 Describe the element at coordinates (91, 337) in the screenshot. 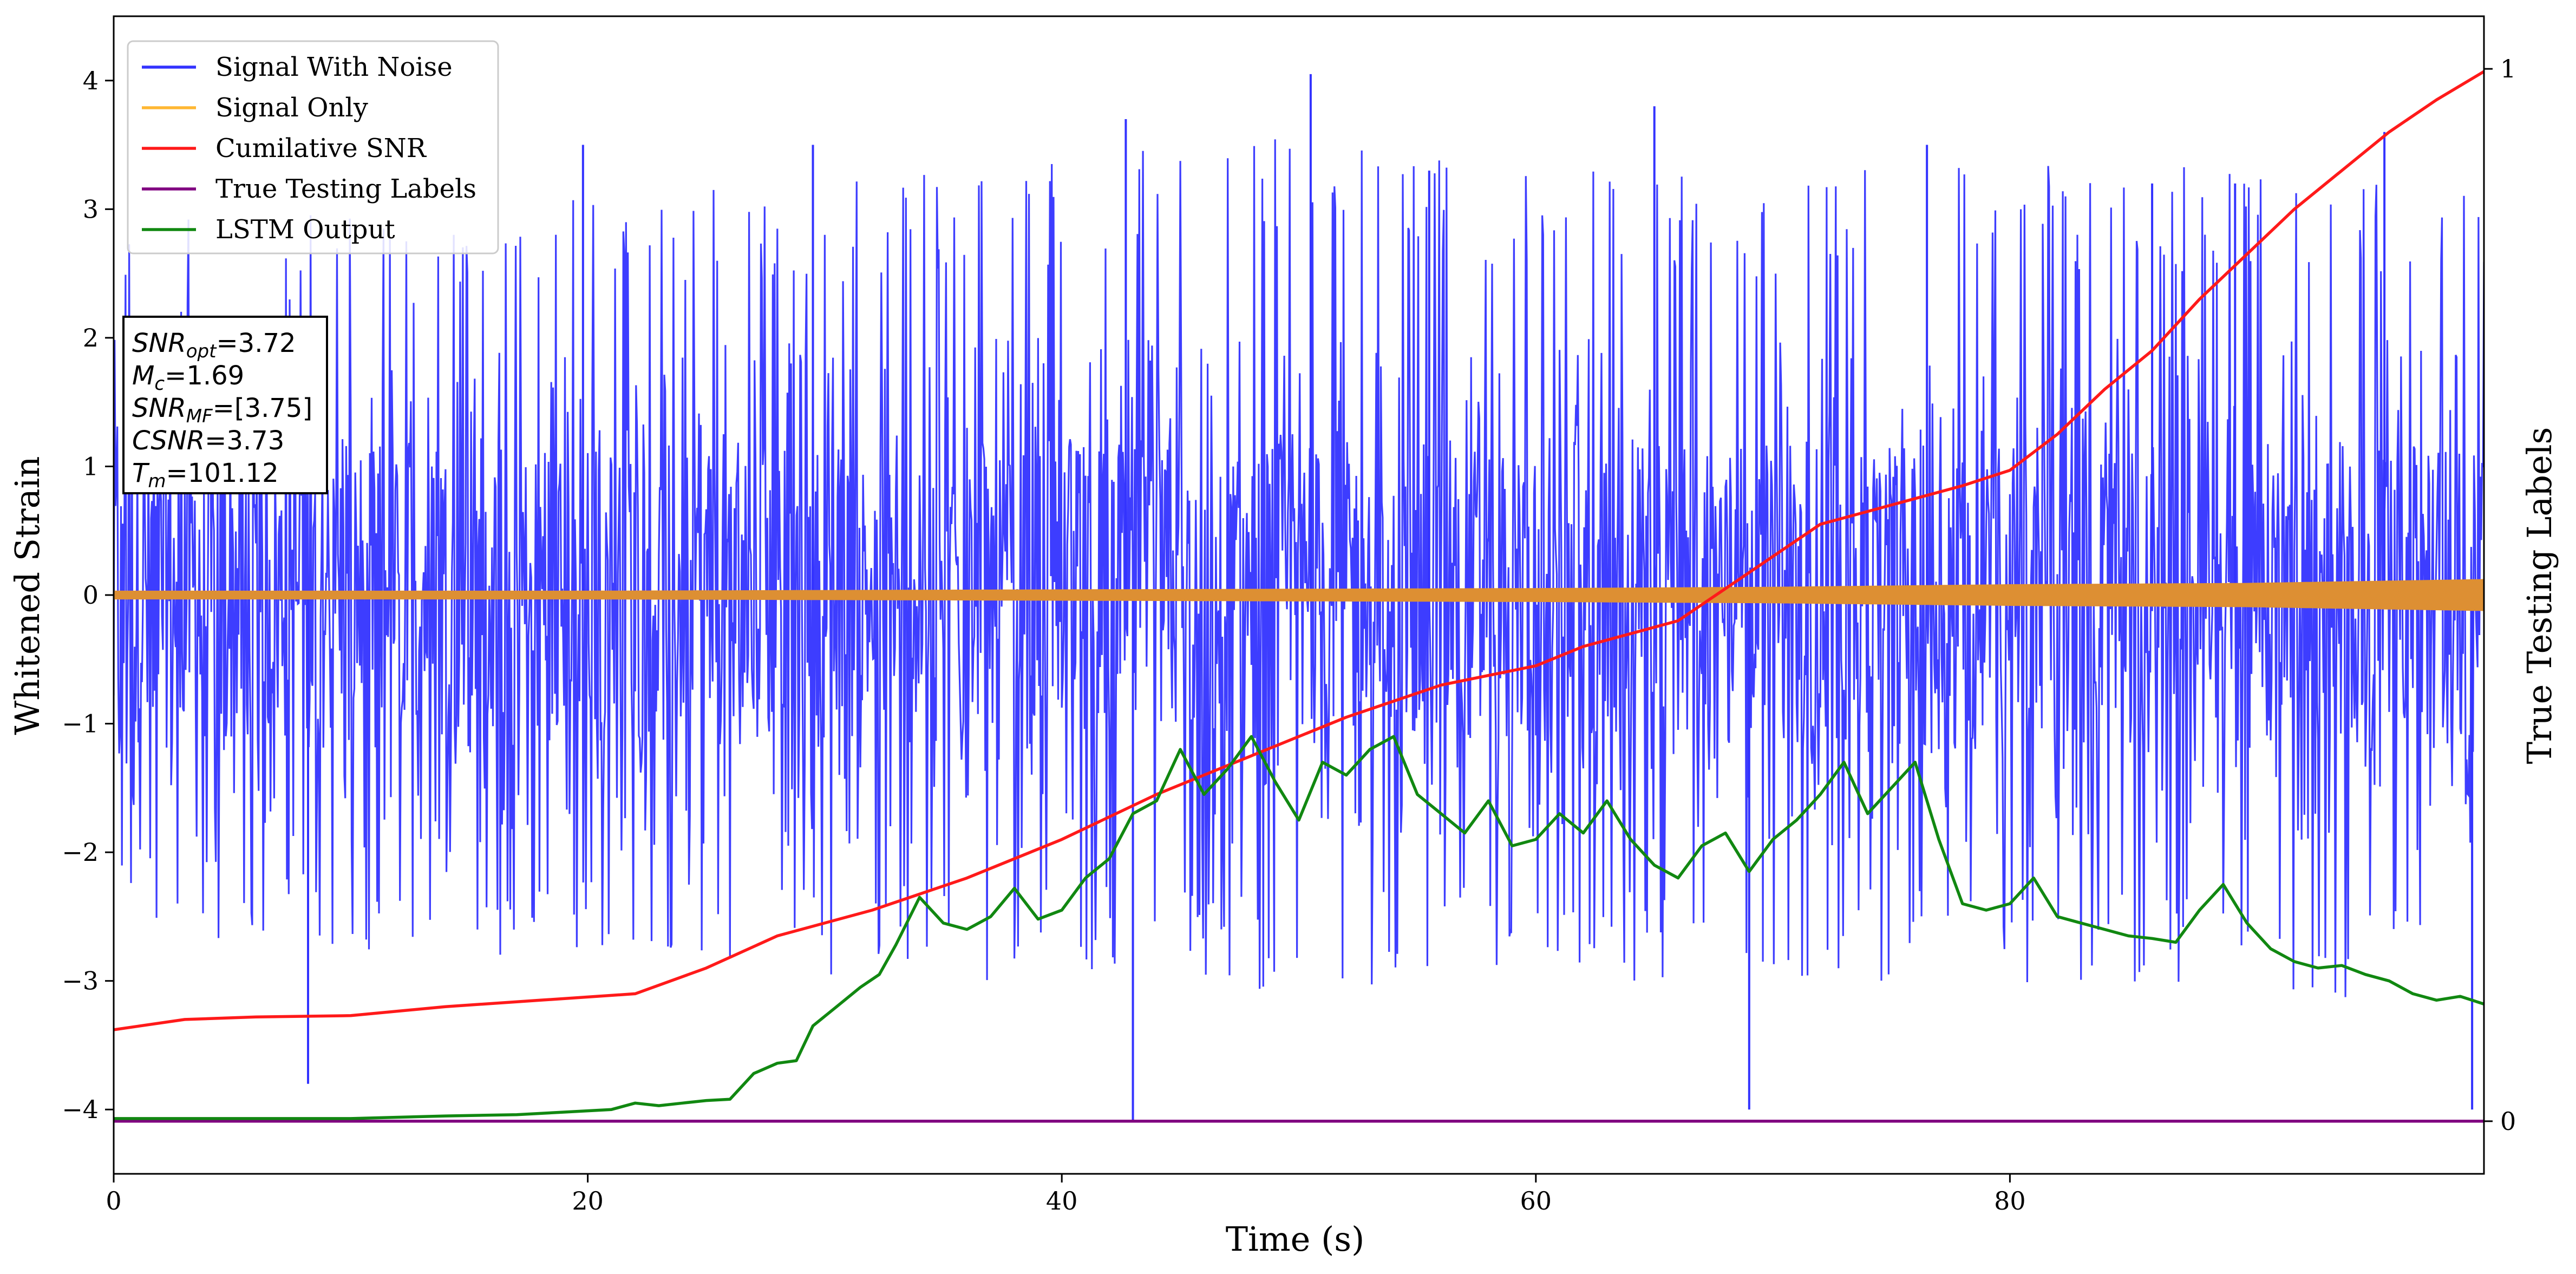

I see `y-tick-label: 2` at that location.